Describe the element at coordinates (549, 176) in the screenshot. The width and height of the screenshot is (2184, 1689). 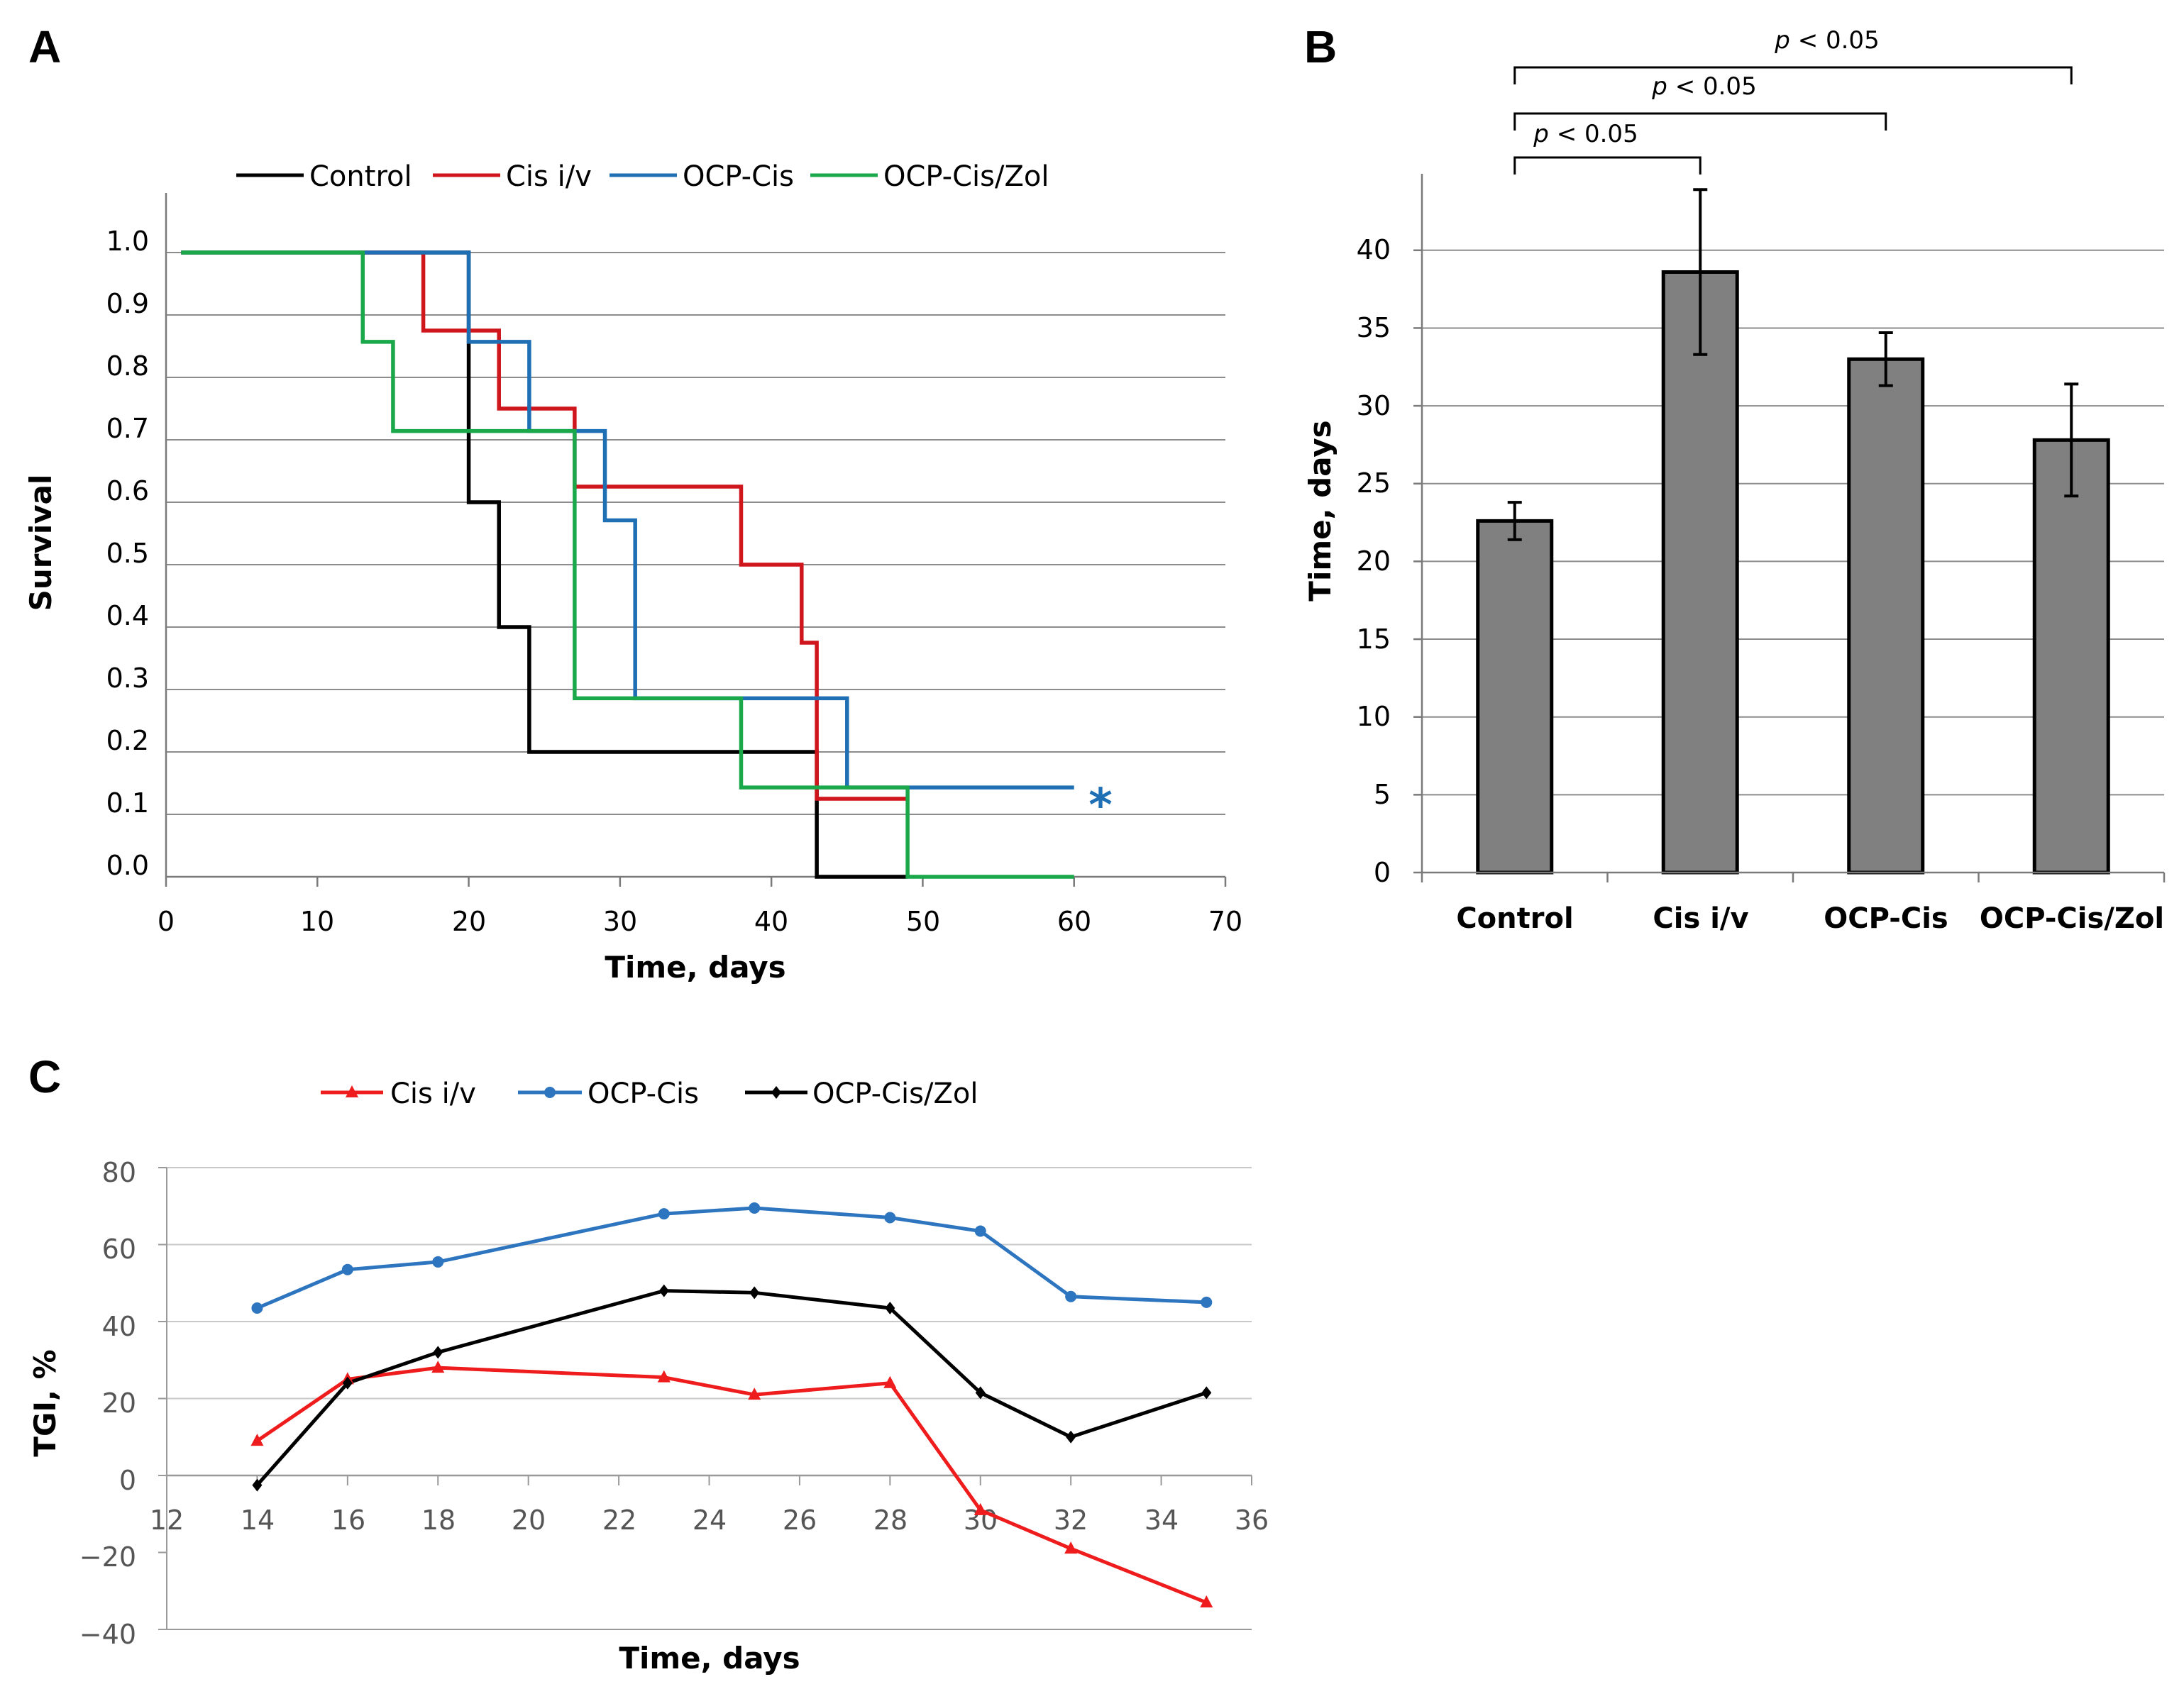
I see `legend-label-cis: Cis i/v` at that location.